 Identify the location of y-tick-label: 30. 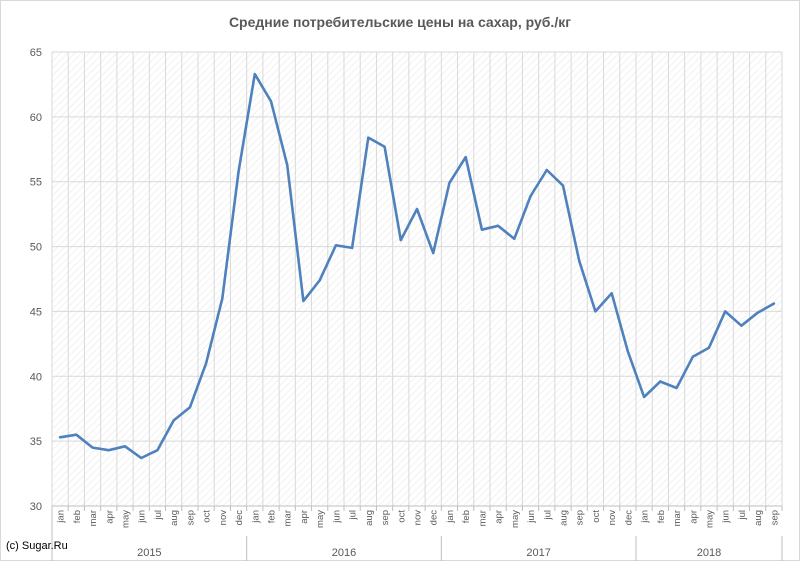
(36, 507).